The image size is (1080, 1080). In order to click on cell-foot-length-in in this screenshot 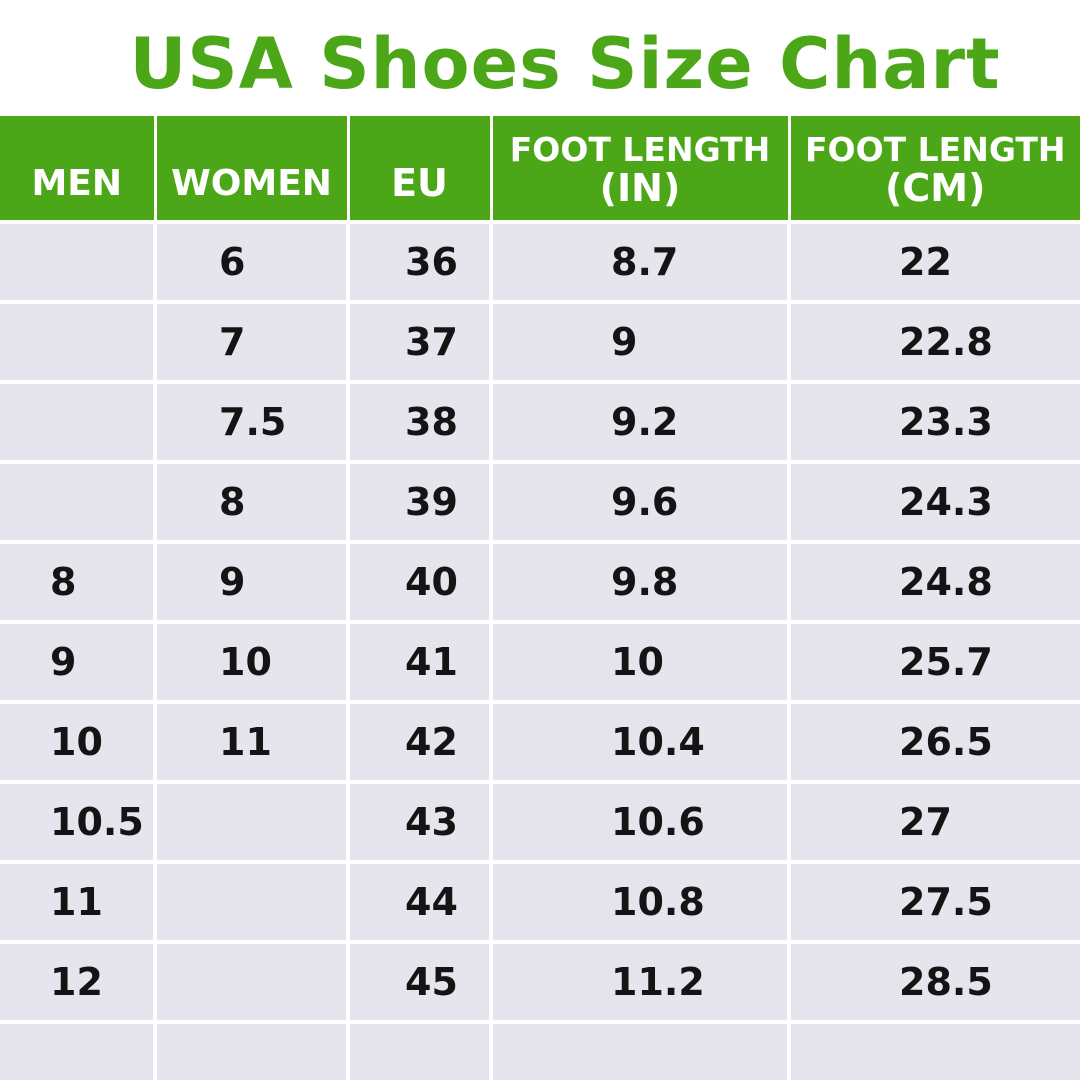, I will do `click(639, 1050)`.